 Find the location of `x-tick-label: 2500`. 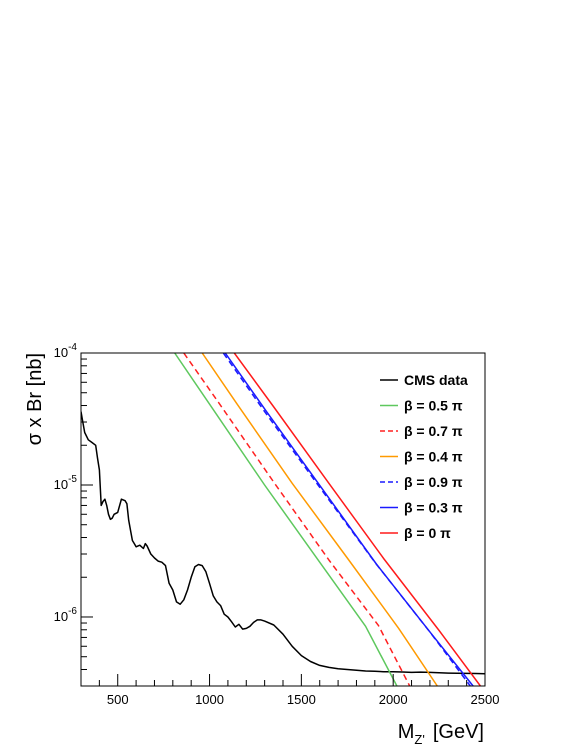

x-tick-label: 2500 is located at coordinates (485, 699).